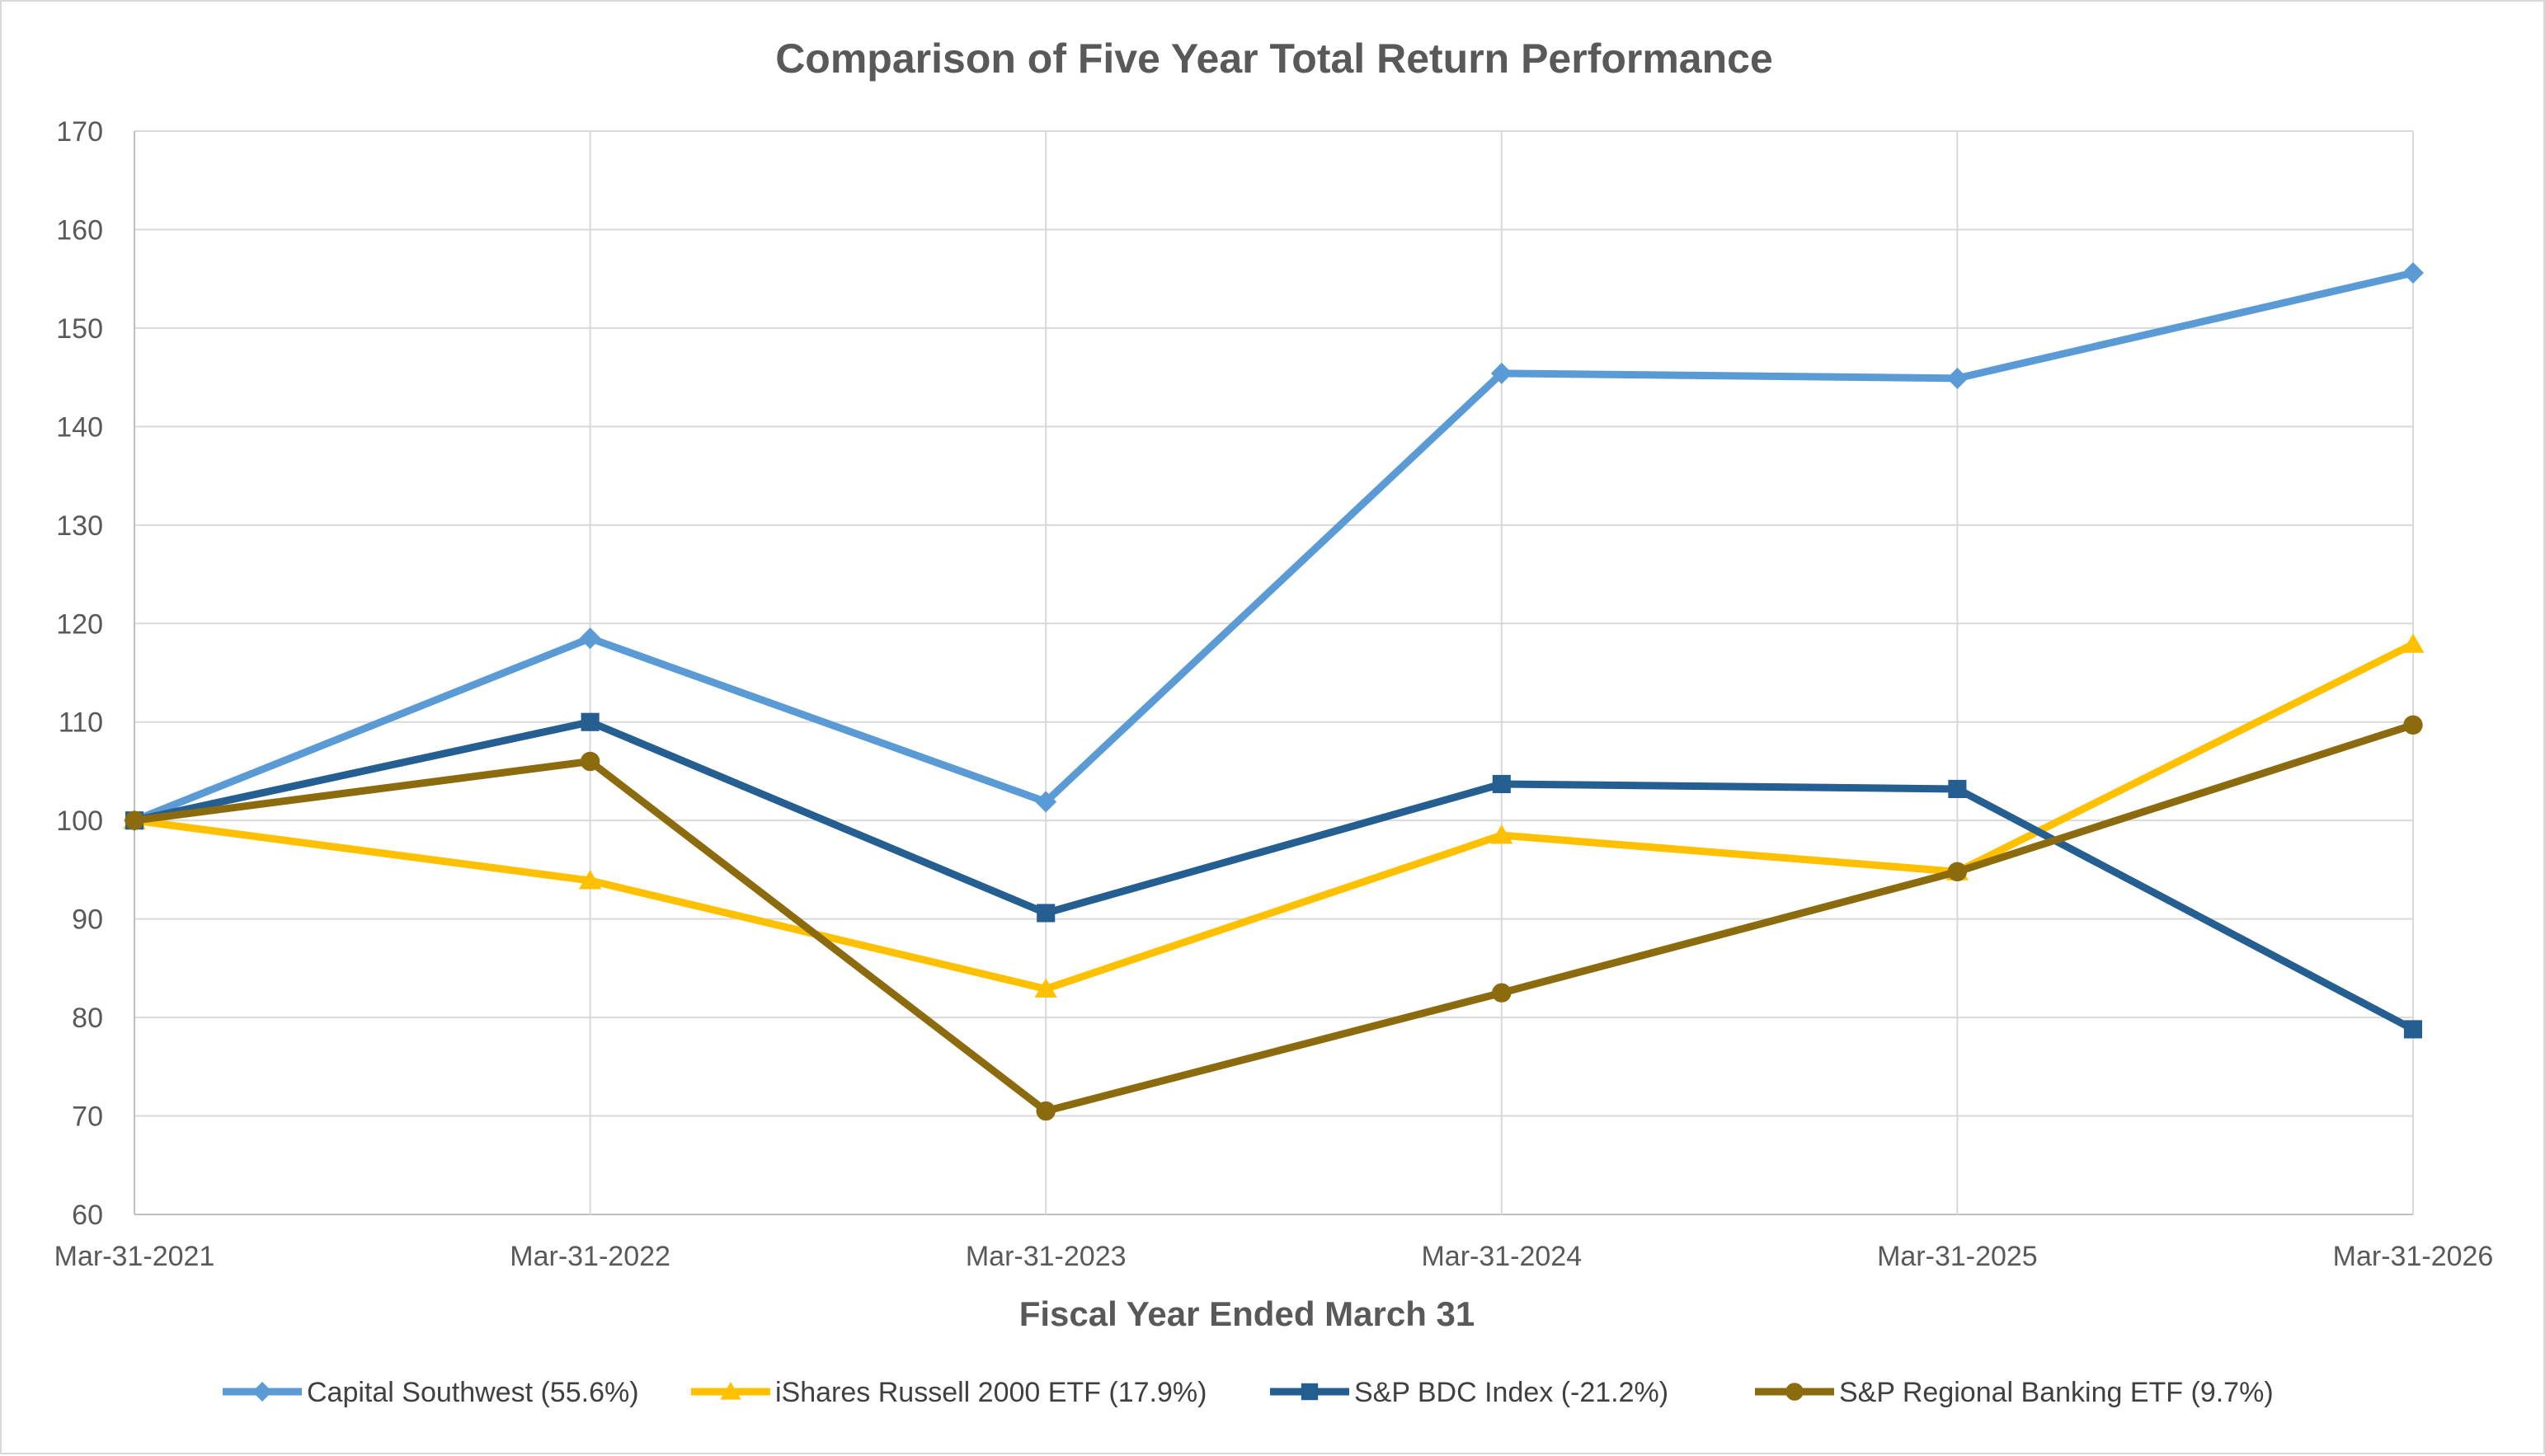 The height and width of the screenshot is (1456, 2545). What do you see at coordinates (79, 526) in the screenshot?
I see `y-tick-label: 130` at bounding box center [79, 526].